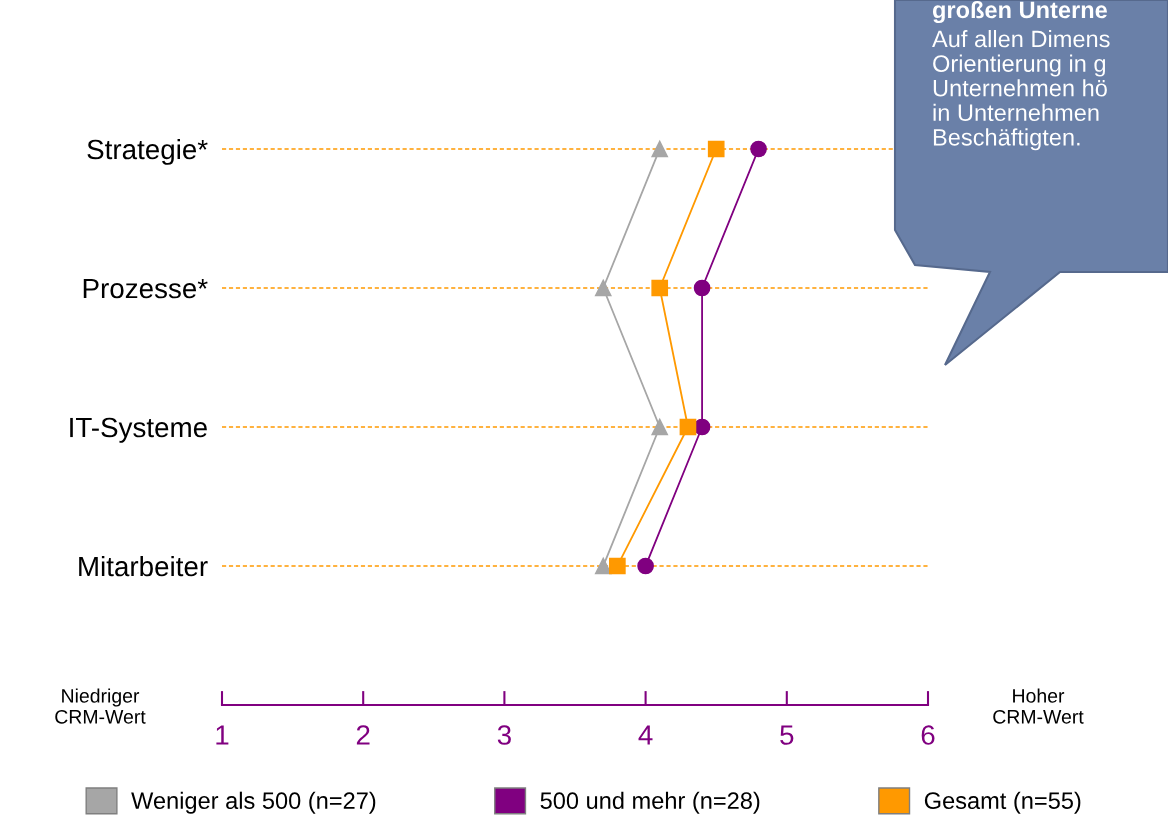 The image size is (1168, 835). I want to click on x-tick-label: 5, so click(787, 735).